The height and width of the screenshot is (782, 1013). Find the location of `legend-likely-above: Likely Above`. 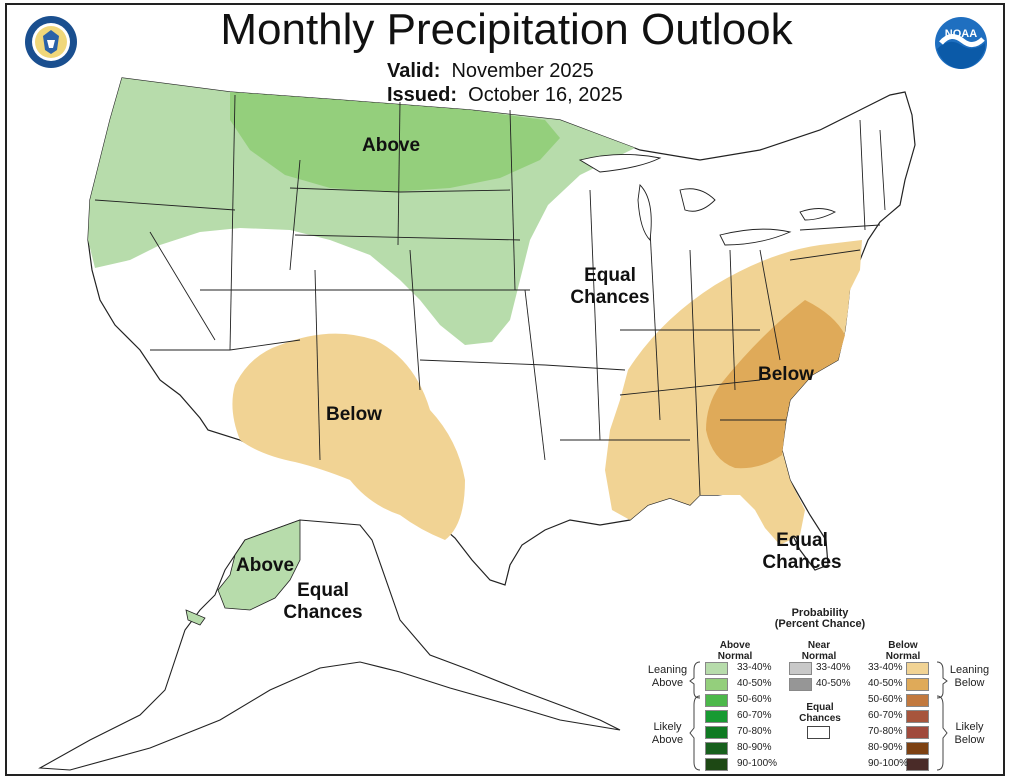

legend-likely-above: Likely Above is located at coordinates (667, 734).